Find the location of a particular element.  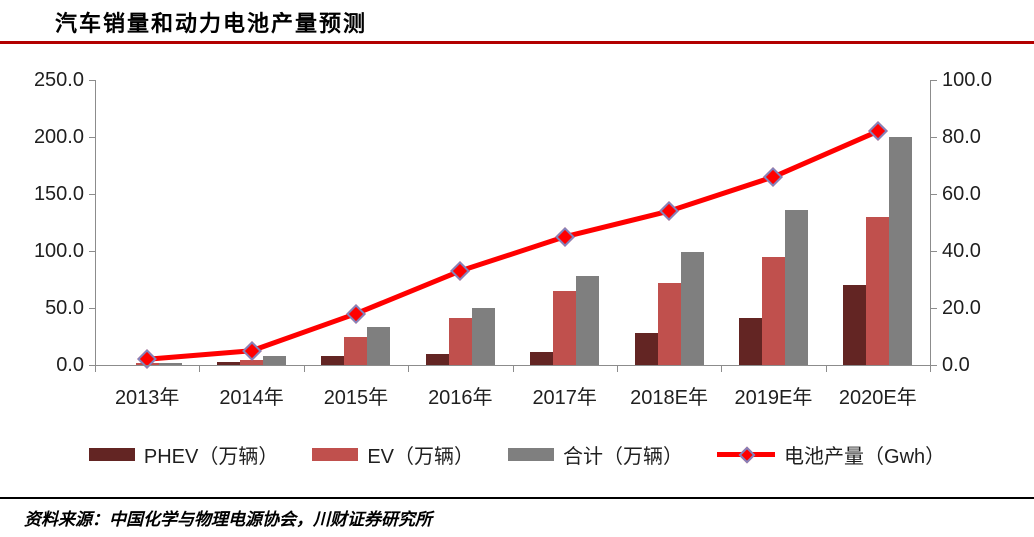

legend-label-phev: PHEV（万辆） is located at coordinates (211, 456).